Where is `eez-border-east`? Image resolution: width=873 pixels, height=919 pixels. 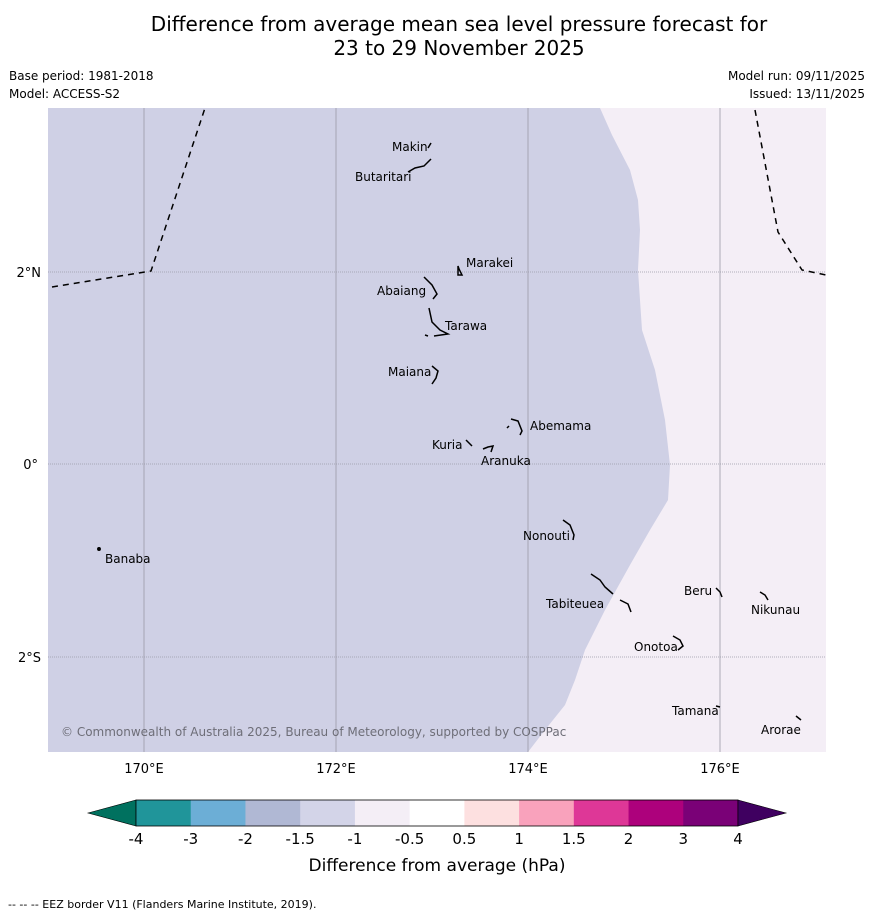
eez-border-east is located at coordinates (790, 192).